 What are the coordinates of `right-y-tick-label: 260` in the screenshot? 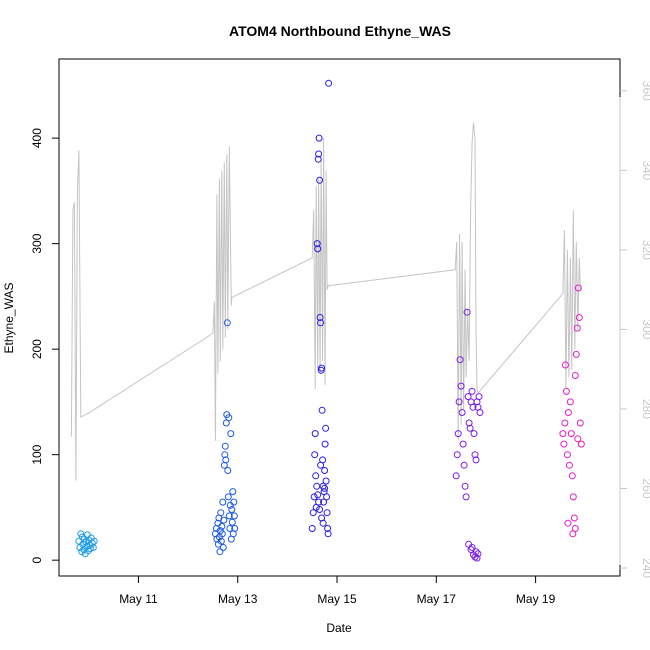 It's located at (645, 488).